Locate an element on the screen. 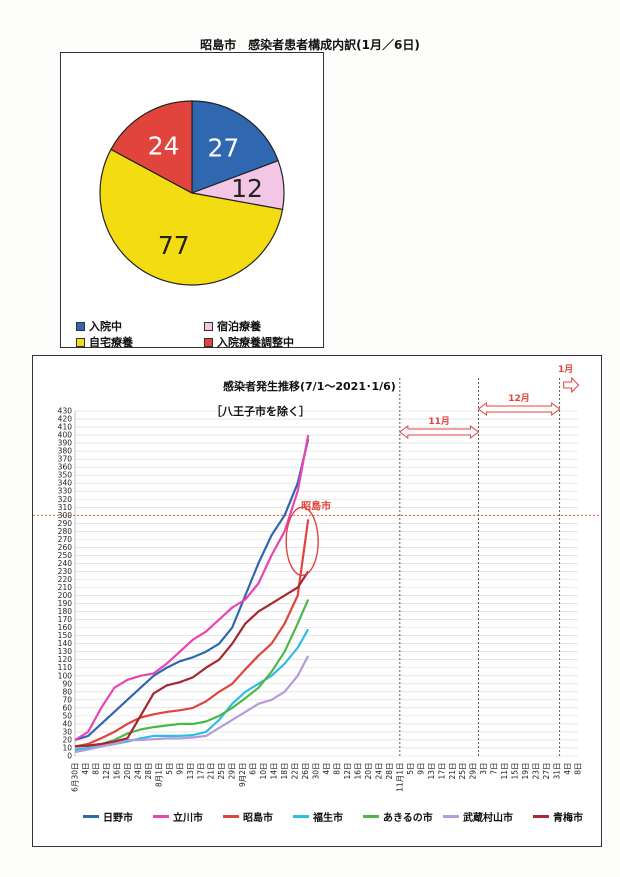 The width and height of the screenshot is (620, 877). y-tick-label: 100 is located at coordinates (65, 675).